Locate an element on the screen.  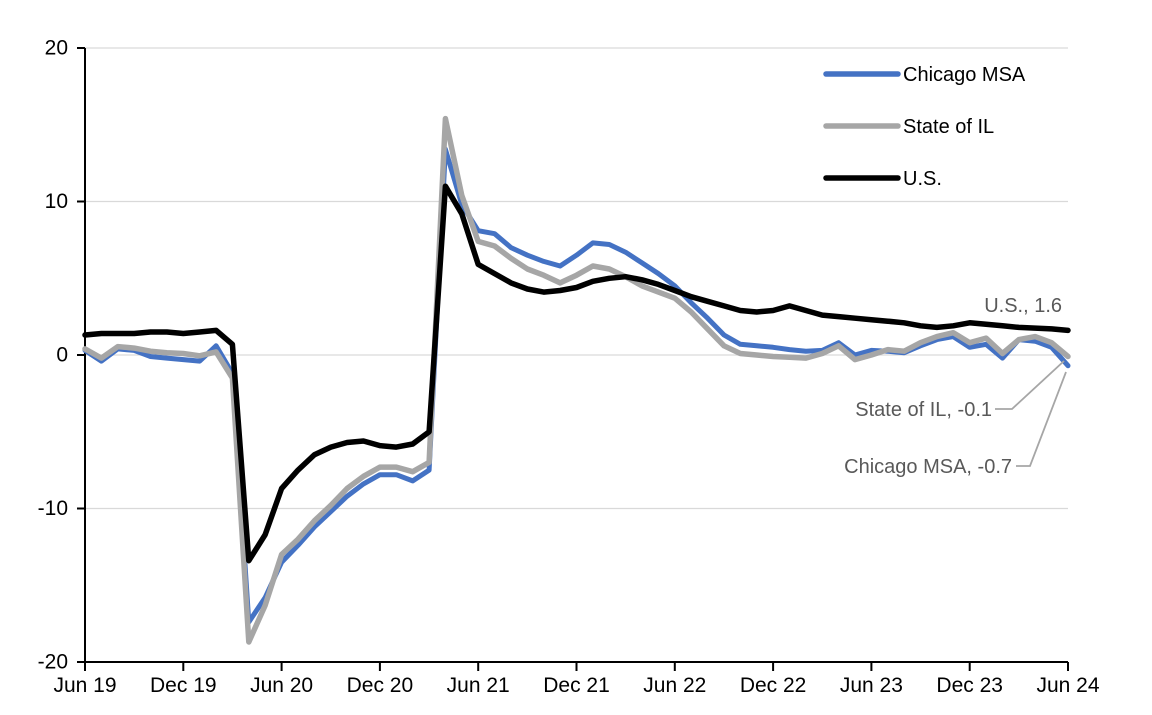
annotation-state-of-il: State of IL, -0.1 is located at coordinates (923, 410).